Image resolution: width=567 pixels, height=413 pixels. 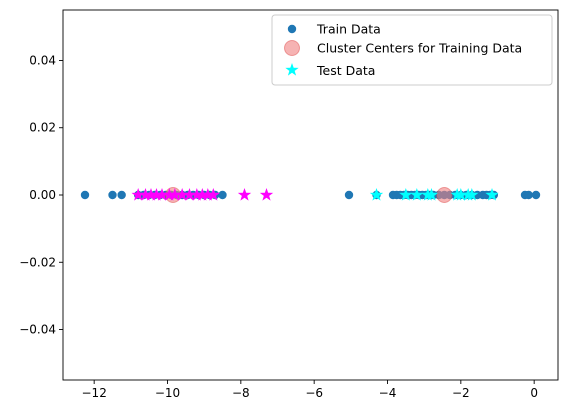 I want to click on y-tick-label: −0.04, so click(x=37, y=330).